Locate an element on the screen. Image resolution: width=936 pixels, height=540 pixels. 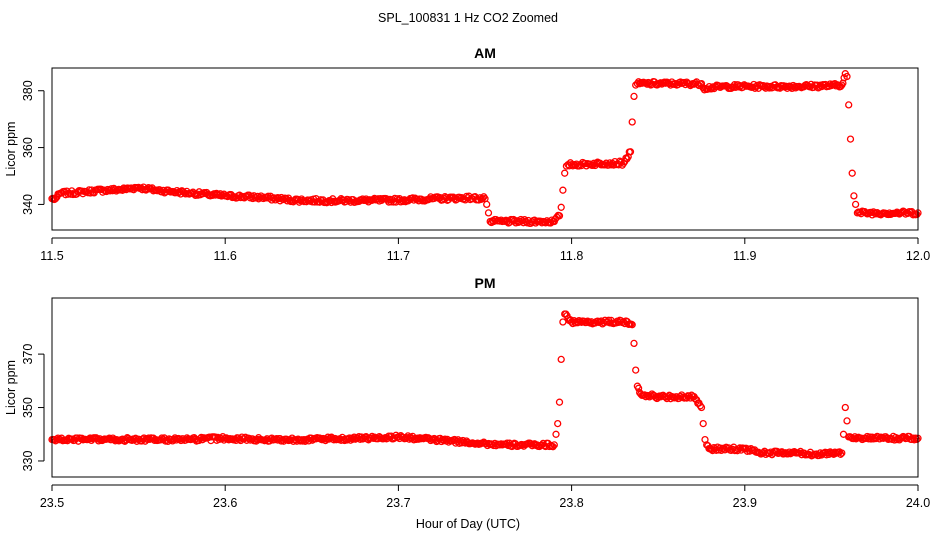
pm-x-tick-label: 23.8 is located at coordinates (571, 503).